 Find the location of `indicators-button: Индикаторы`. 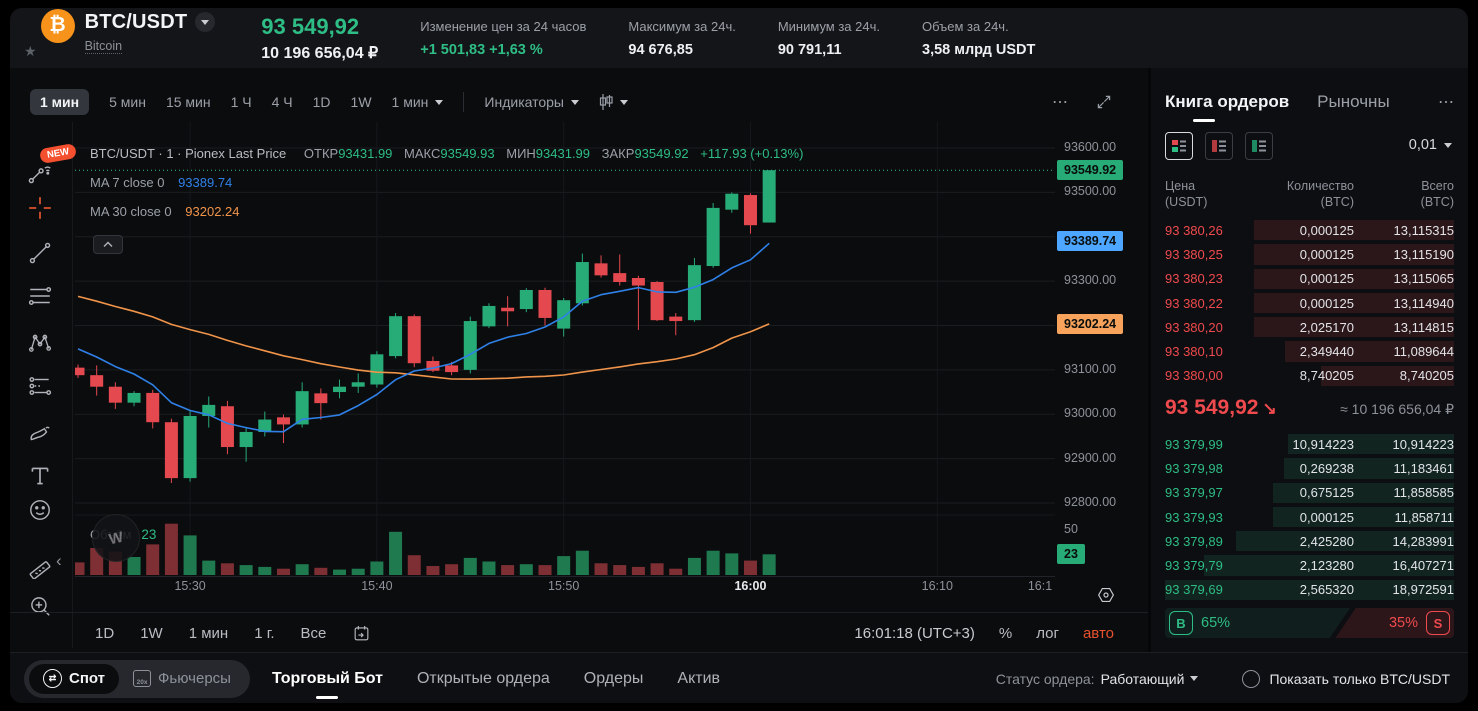

indicators-button: Индикаторы is located at coordinates (531, 102).